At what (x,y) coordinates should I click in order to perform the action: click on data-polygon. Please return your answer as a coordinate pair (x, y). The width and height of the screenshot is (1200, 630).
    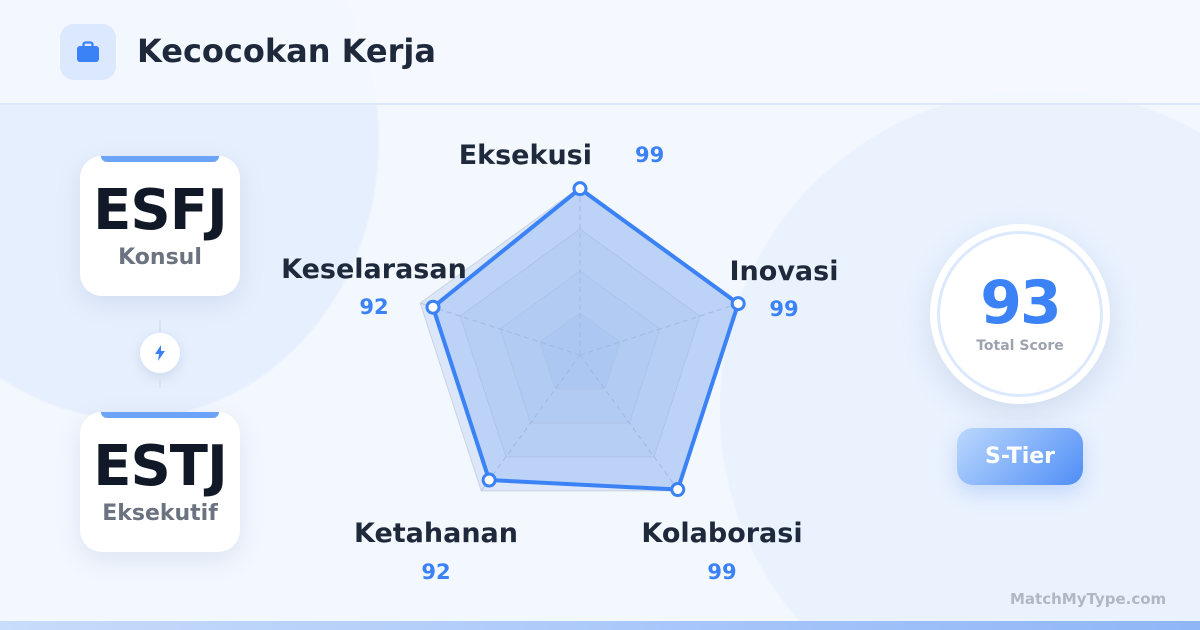
    Looking at the image, I should click on (586, 339).